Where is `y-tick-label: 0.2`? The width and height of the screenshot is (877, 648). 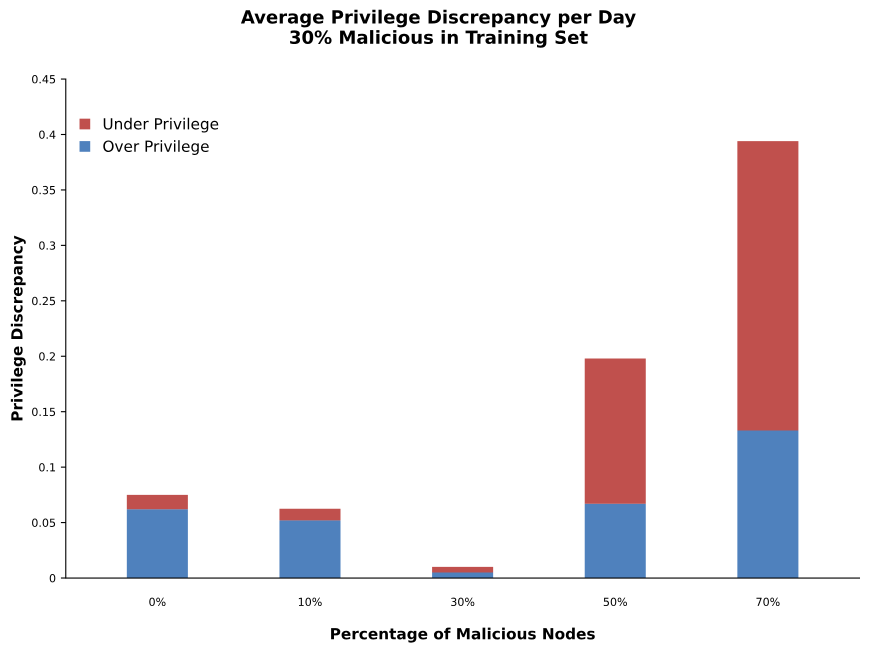
y-tick-label: 0.2 is located at coordinates (47, 356).